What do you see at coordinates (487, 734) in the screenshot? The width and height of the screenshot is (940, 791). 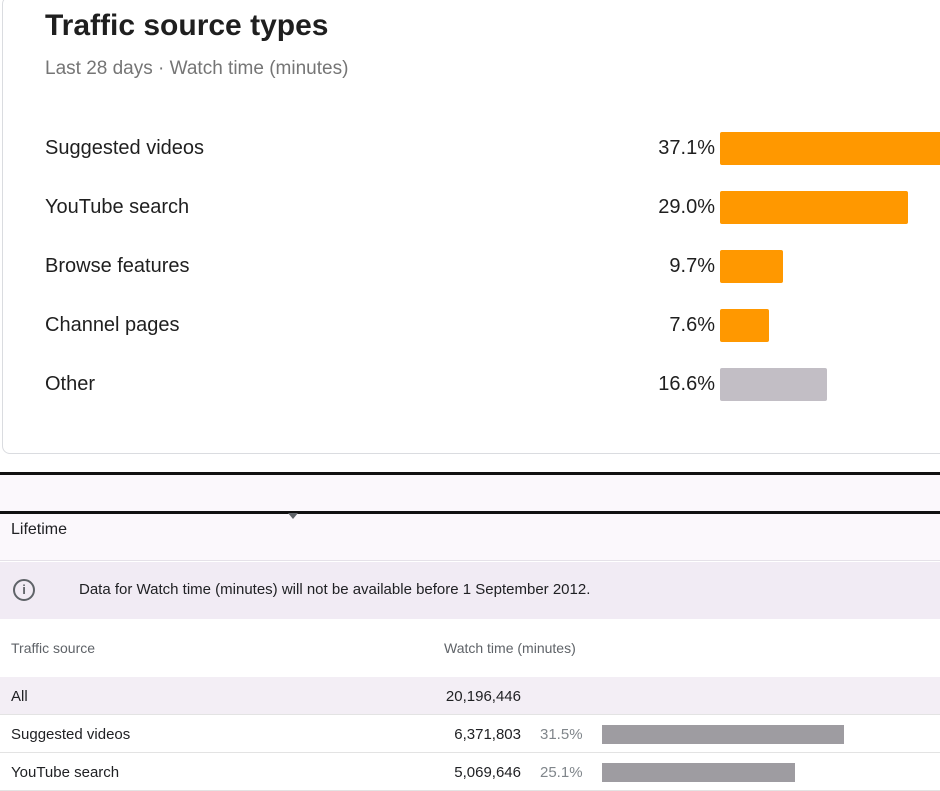 I see `row-watch-time: 6,371,803` at bounding box center [487, 734].